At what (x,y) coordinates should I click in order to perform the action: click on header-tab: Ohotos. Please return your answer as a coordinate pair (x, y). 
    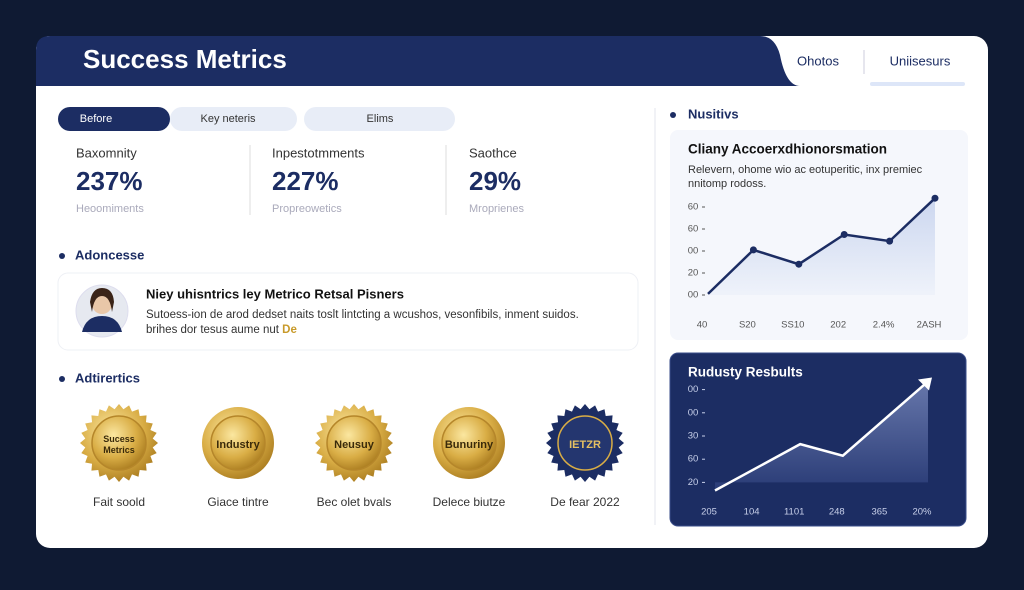
    Looking at the image, I should click on (818, 60).